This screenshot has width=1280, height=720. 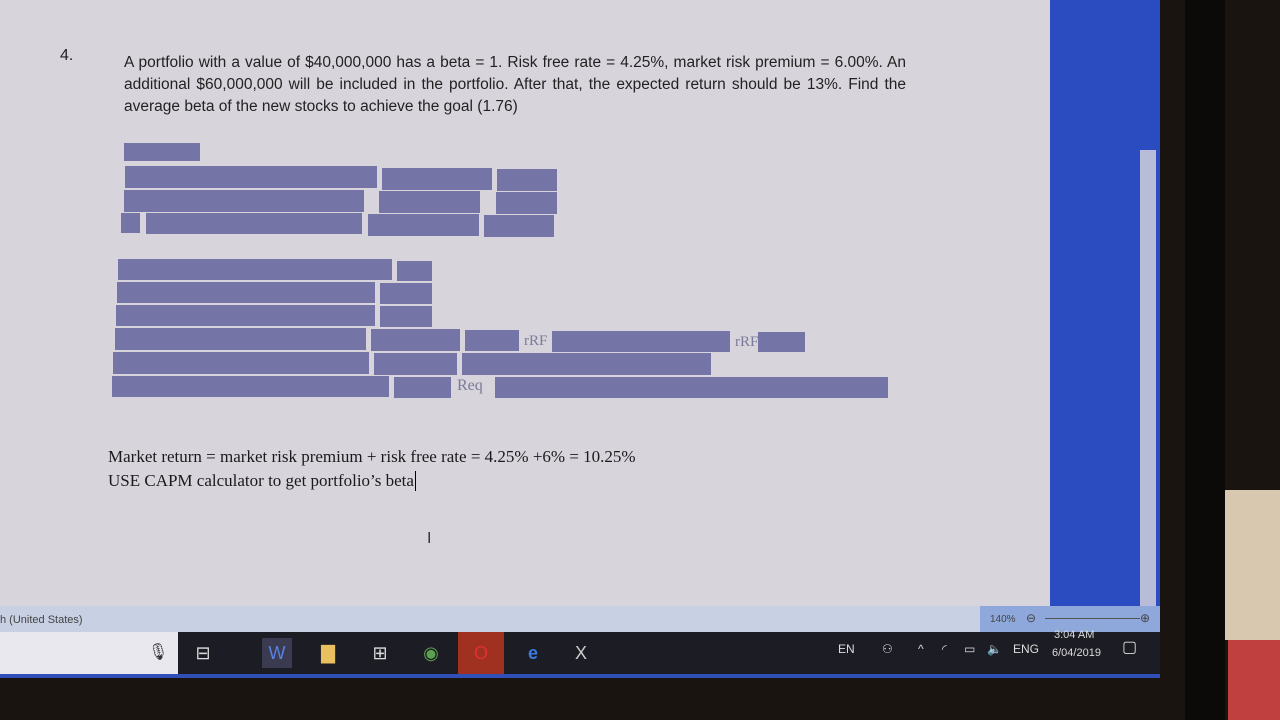 I want to click on zoom-slider, so click(x=1092, y=618).